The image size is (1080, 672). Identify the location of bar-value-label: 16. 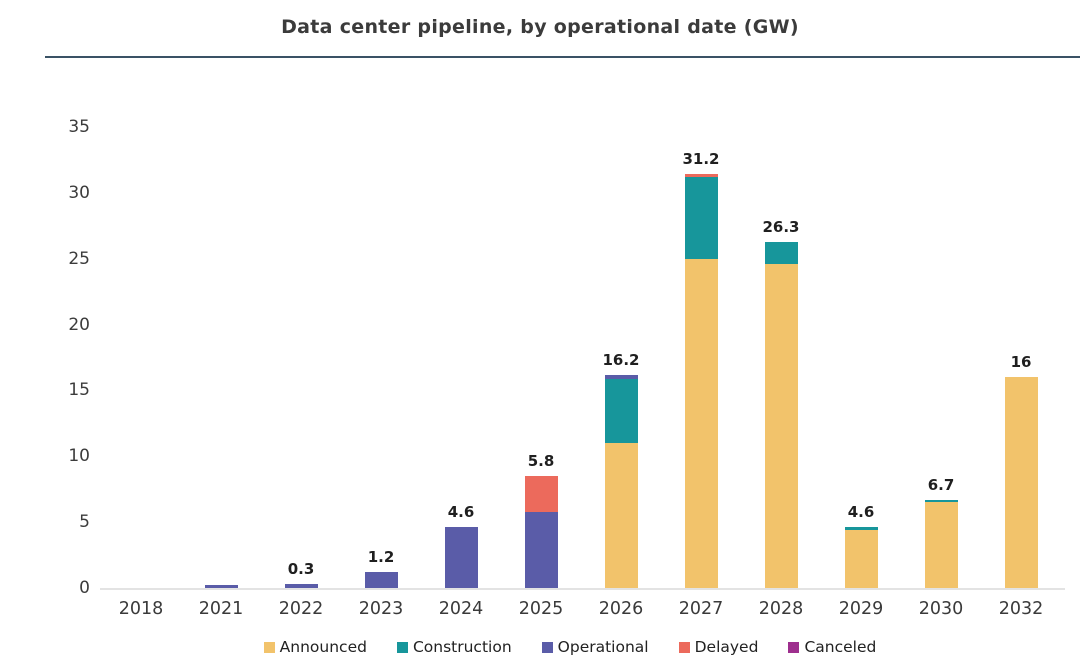
(1021, 362).